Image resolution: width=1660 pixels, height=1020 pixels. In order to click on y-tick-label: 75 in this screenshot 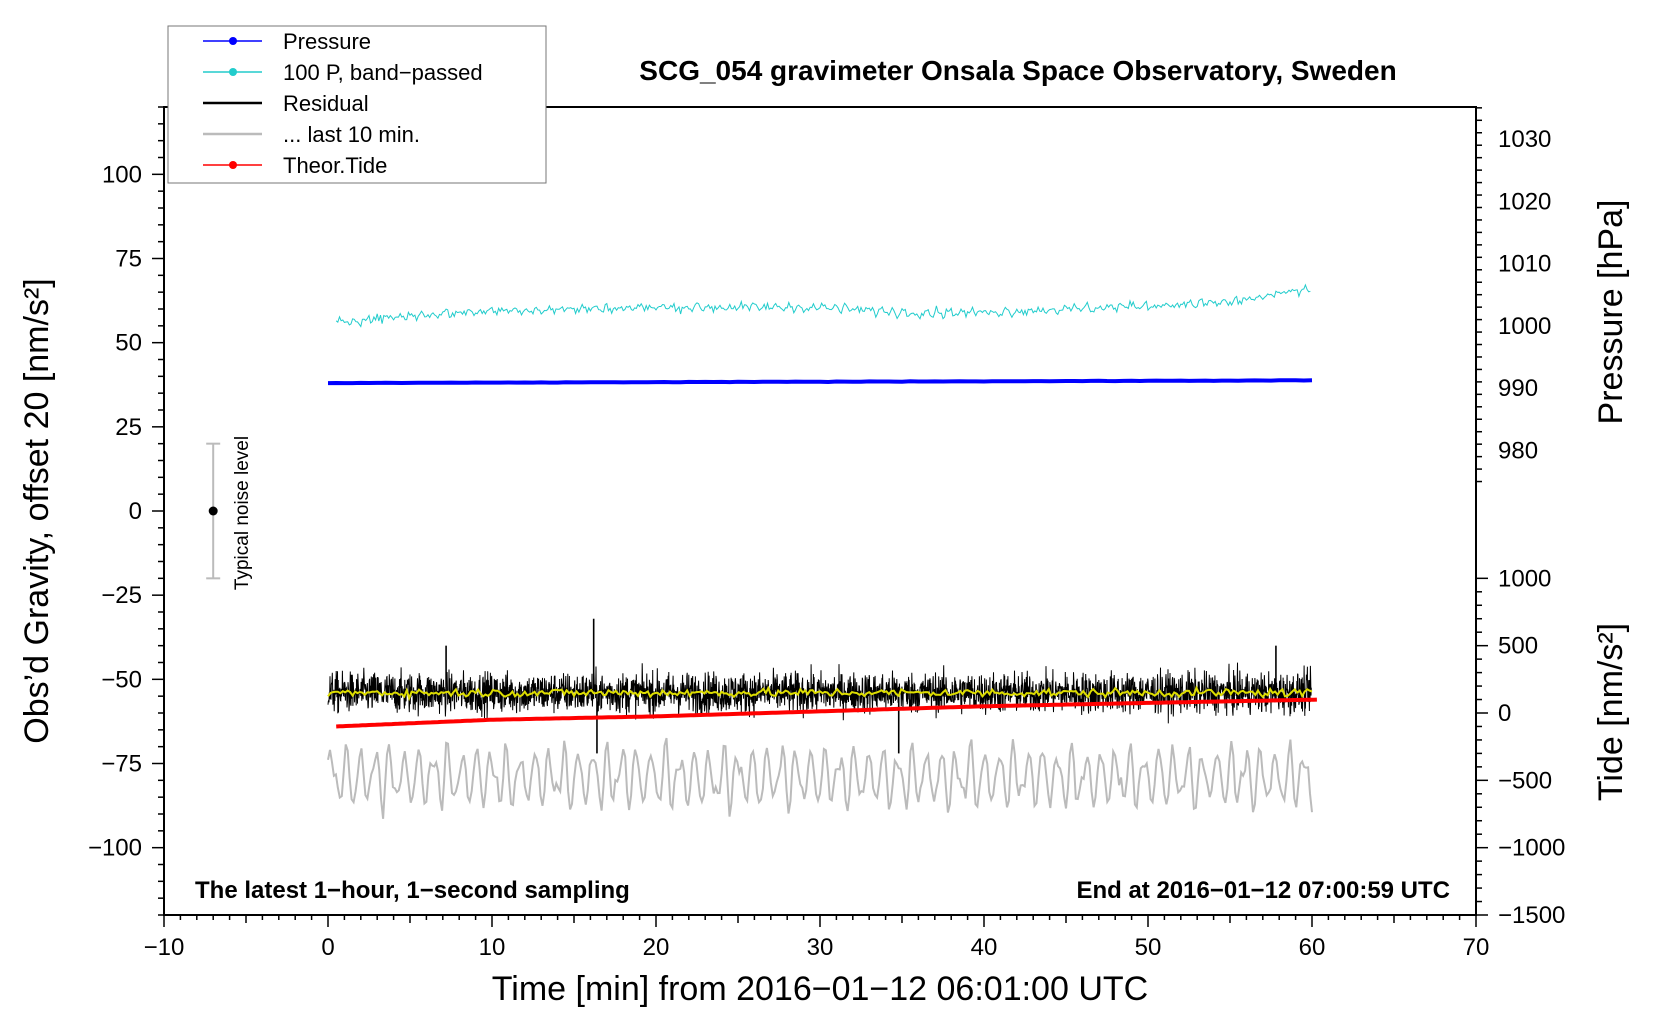, I will do `click(128, 259)`.